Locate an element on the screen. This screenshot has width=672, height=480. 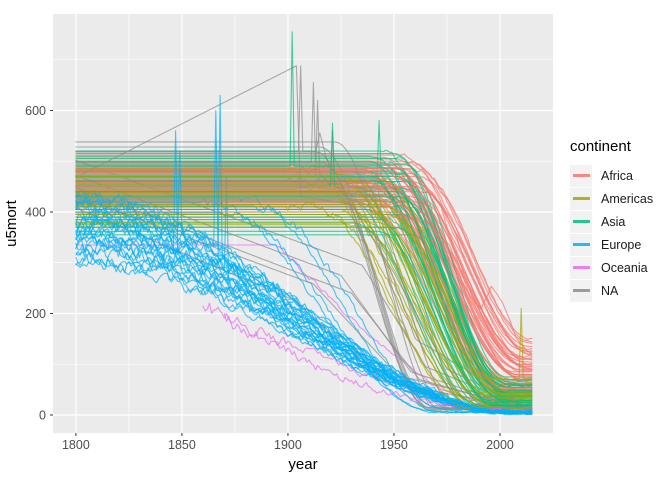
legend-title: continent is located at coordinates (600, 146).